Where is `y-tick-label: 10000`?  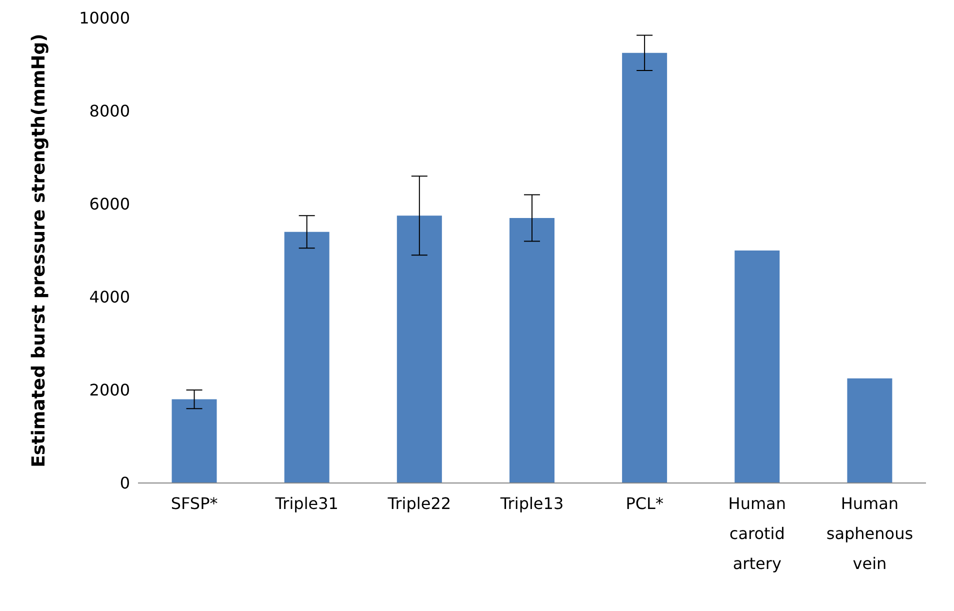 y-tick-label: 10000 is located at coordinates (104, 18).